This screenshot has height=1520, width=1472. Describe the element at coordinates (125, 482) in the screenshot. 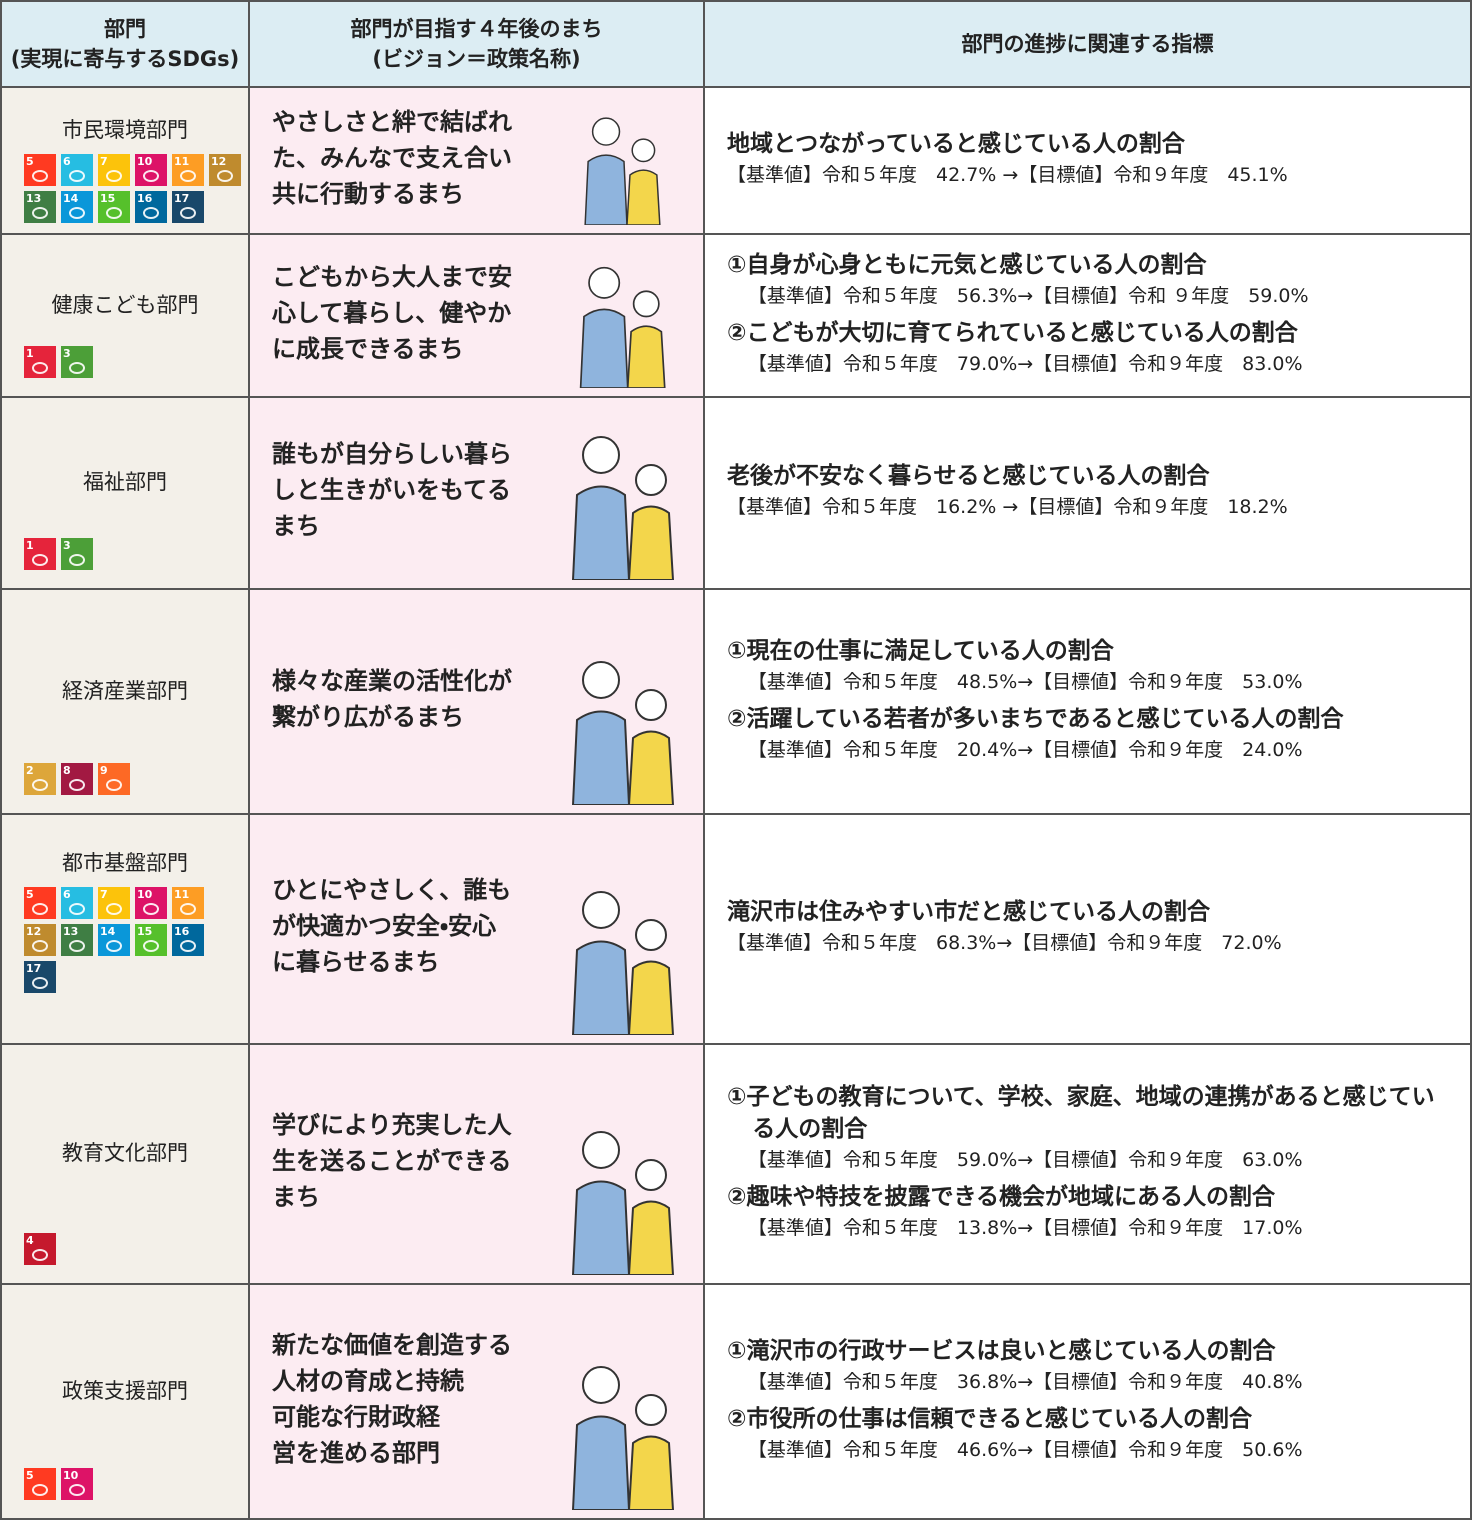

I see `department-name: 福祉部門` at that location.